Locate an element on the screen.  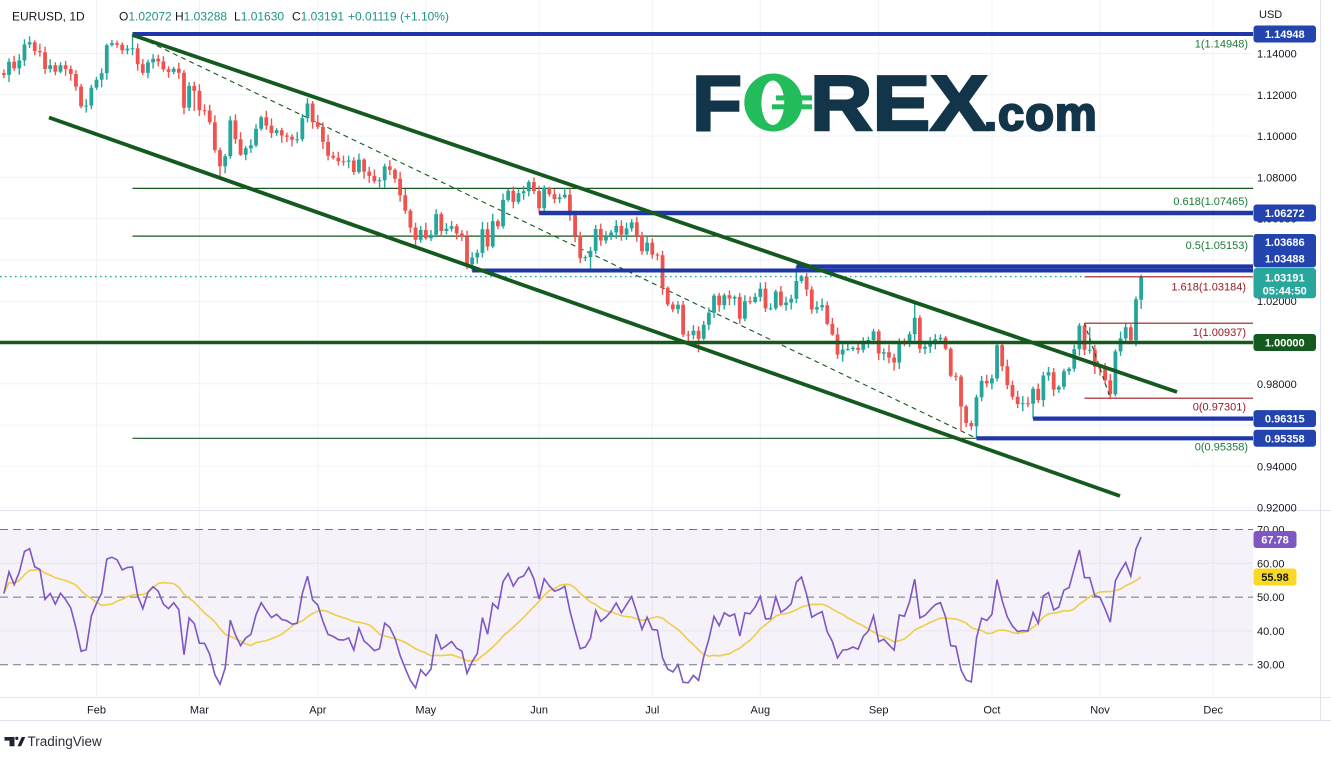
svg-text: C1.03191 is located at coordinates (318, 17).